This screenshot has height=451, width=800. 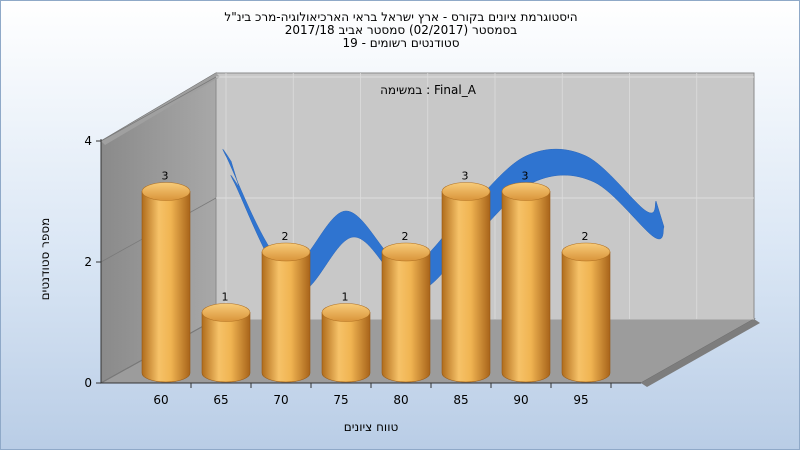 I want to click on bar-90: 3, so click(x=526, y=276).